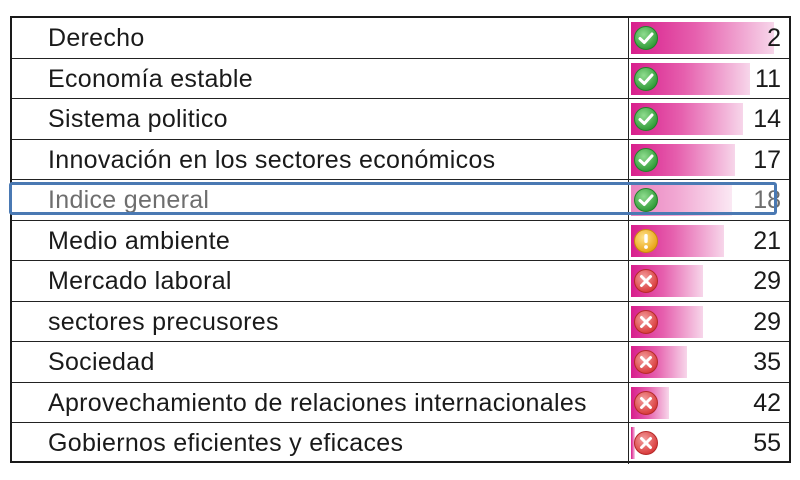 The image size is (800, 480). I want to click on value-cell: 21, so click(708, 240).